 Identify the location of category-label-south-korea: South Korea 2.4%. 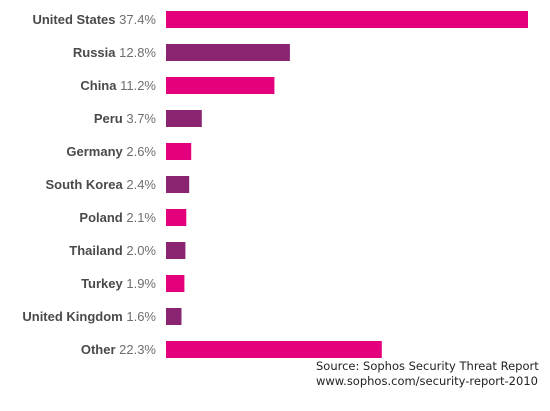
(100, 184).